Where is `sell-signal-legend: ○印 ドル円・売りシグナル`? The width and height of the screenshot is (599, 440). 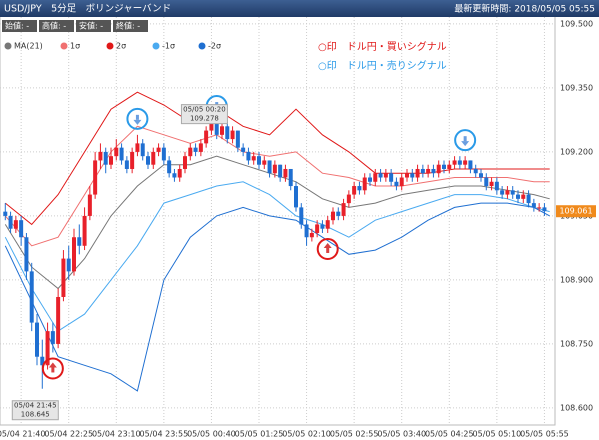 sell-signal-legend: ○印 ドル円・売りシグナル is located at coordinates (382, 65).